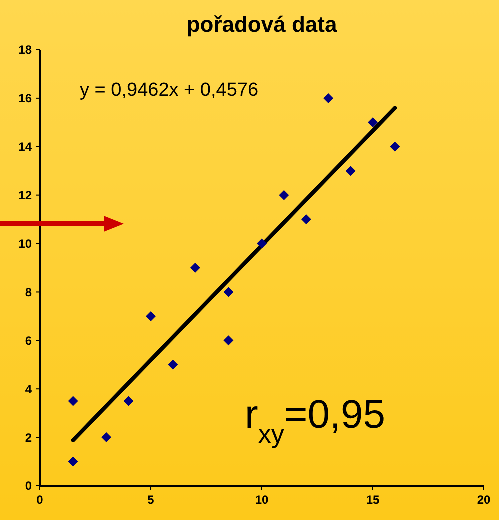  I want to click on y-tick-label: 6, so click(28, 341).